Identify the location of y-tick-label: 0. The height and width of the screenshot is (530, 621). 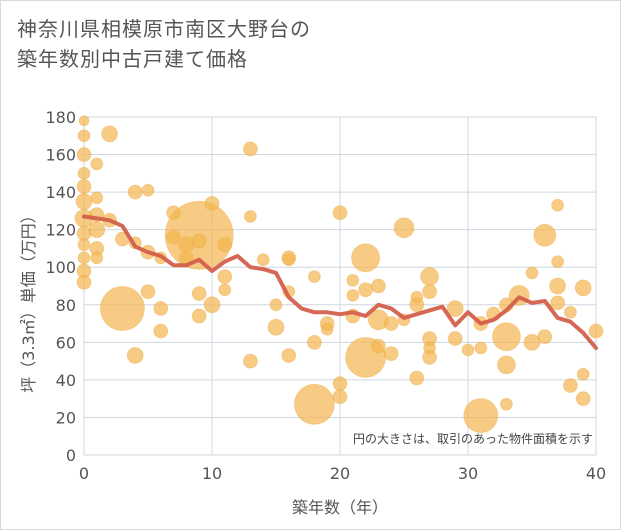
(71, 455).